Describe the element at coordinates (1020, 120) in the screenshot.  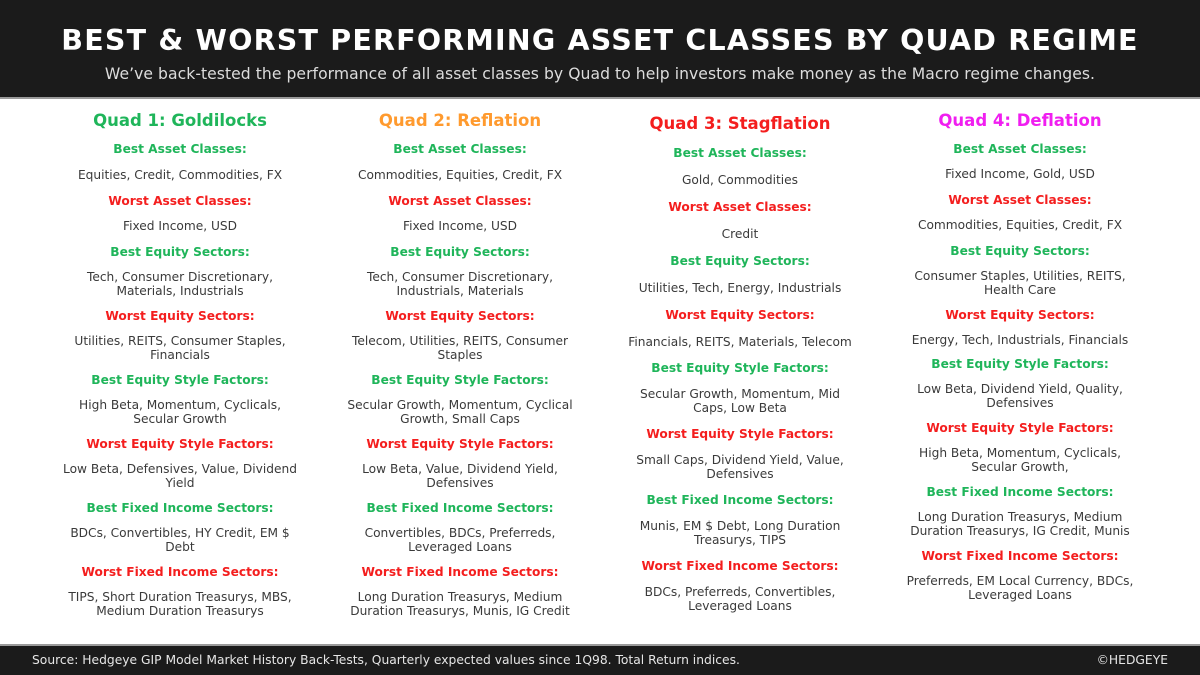
I see `quad-title: Quad 4: Deflation` at that location.